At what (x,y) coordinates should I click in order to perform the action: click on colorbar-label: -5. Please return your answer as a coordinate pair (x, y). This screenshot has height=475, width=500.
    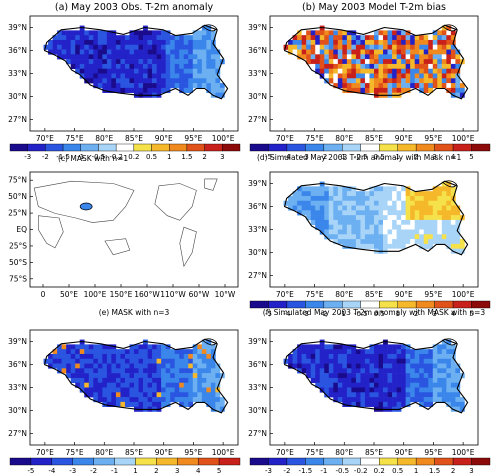
    Looking at the image, I should click on (30, 471).